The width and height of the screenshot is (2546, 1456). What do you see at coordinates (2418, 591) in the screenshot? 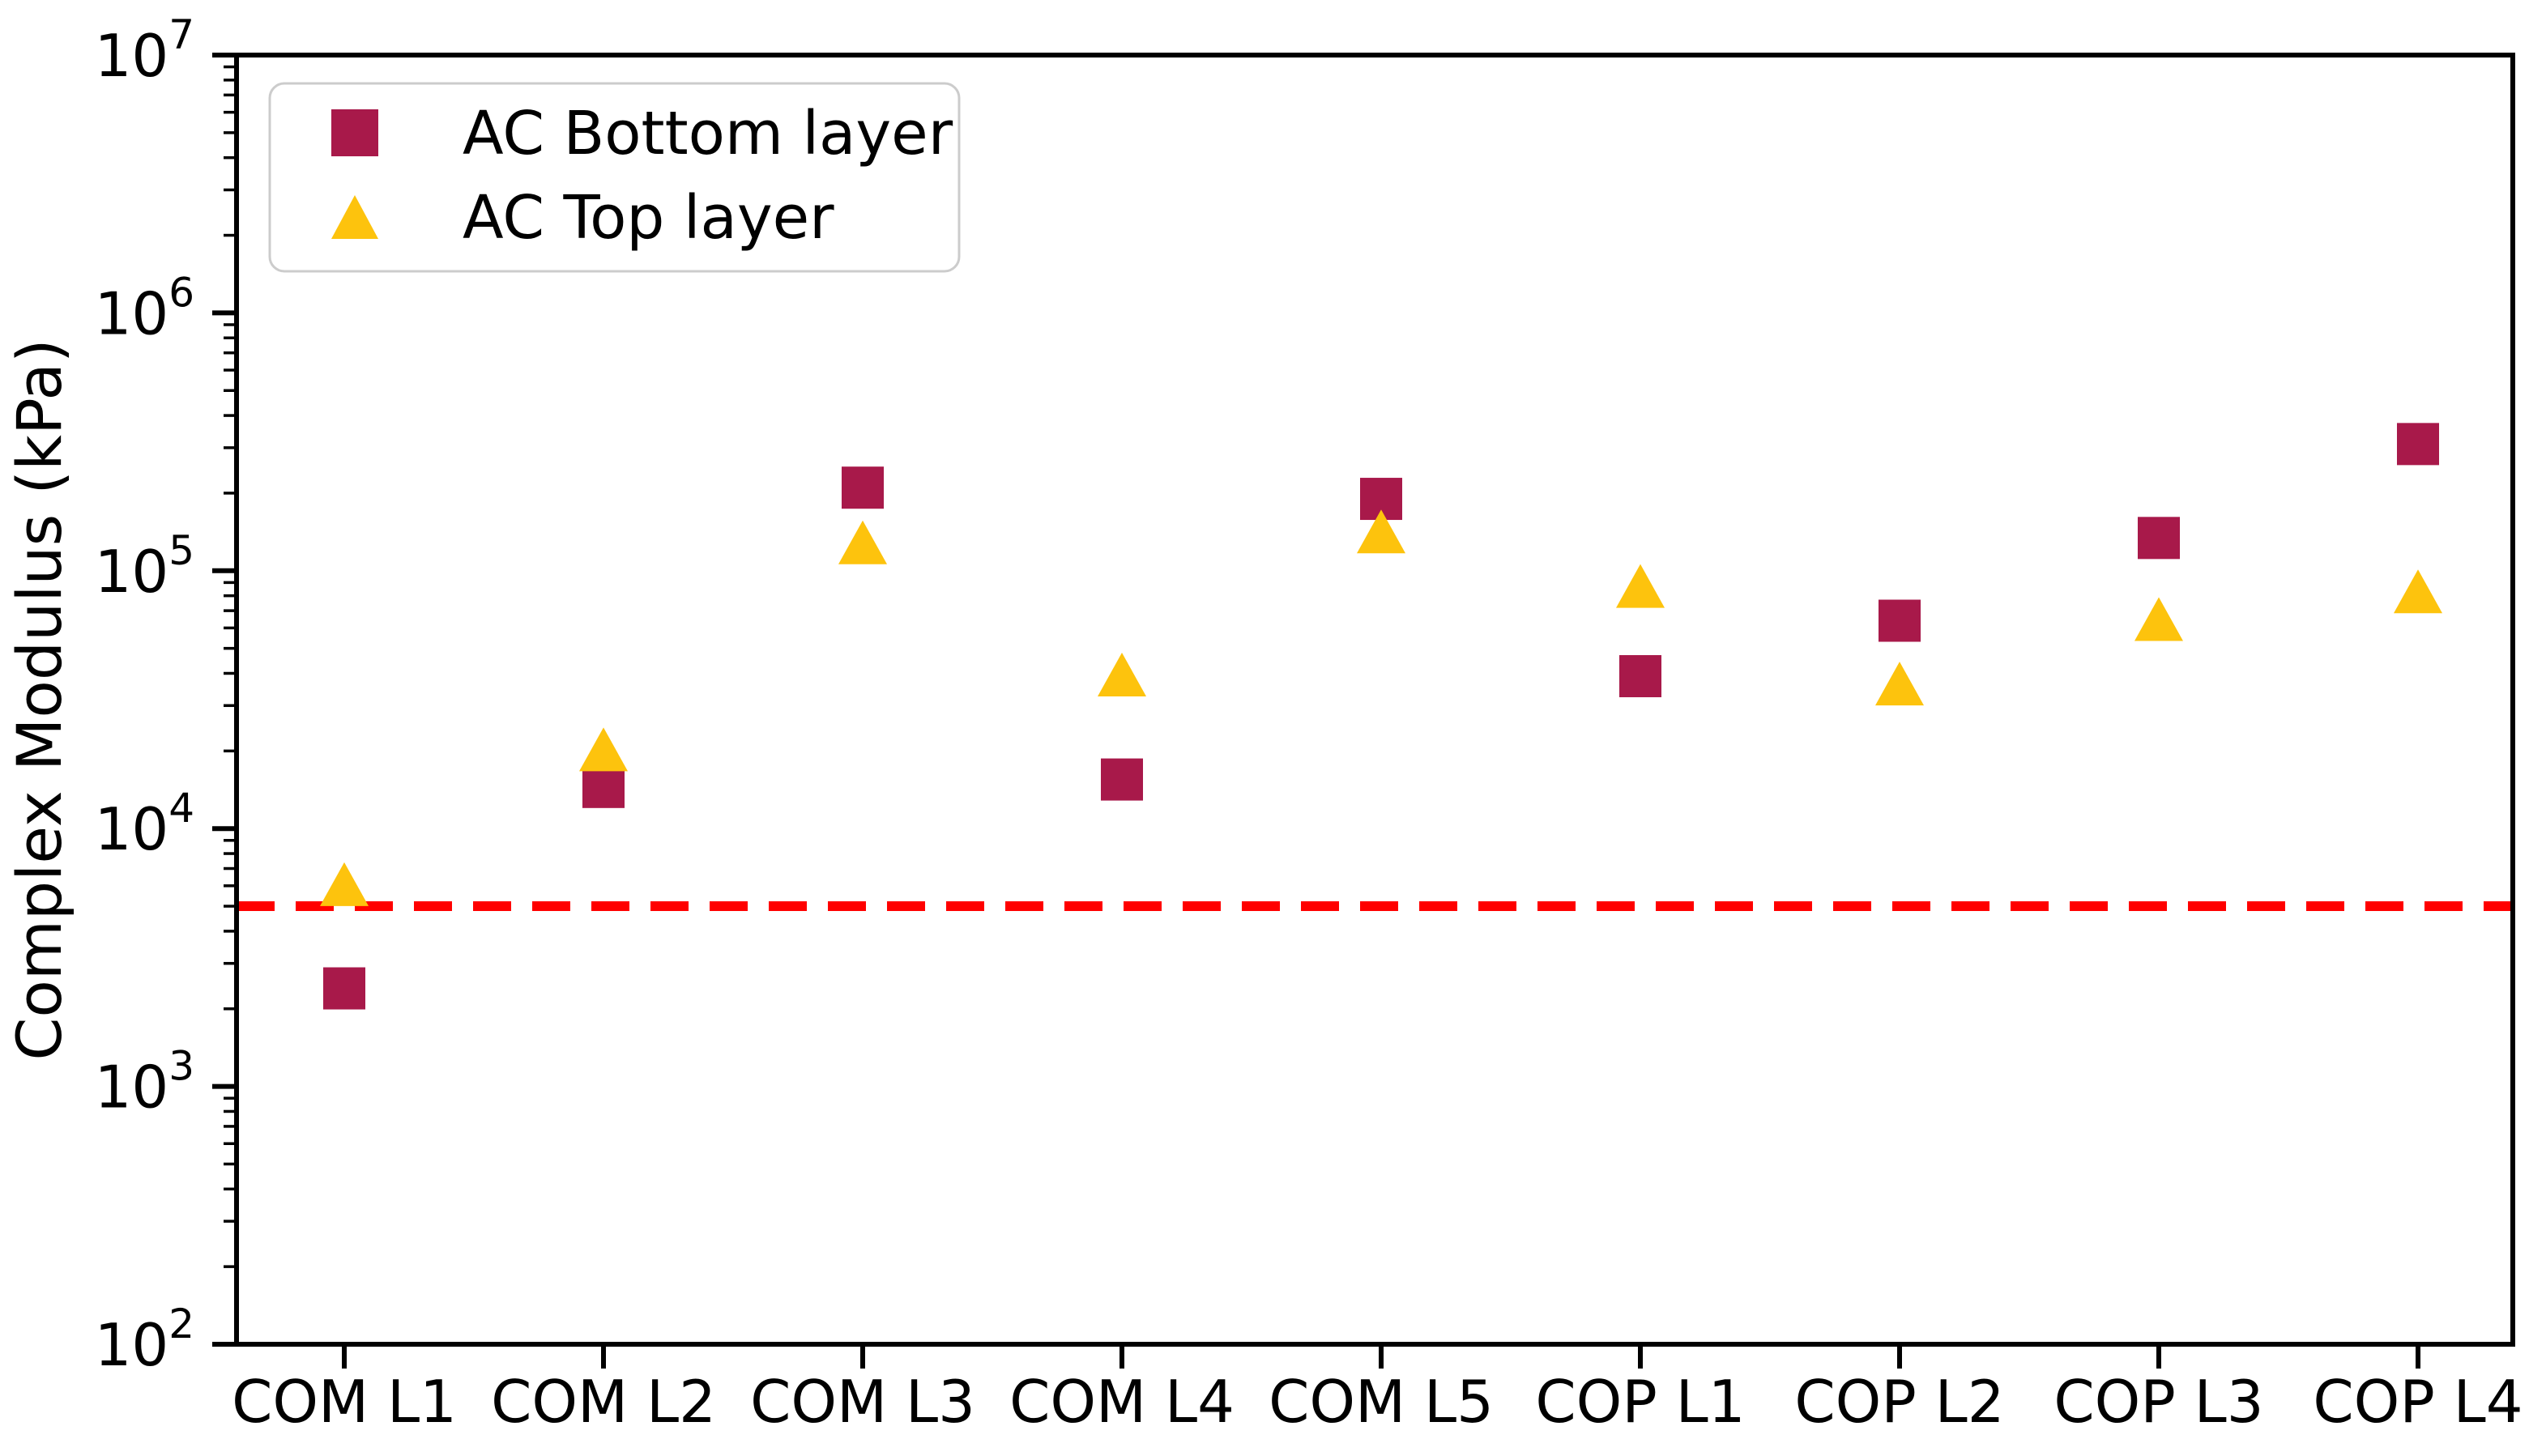
I see `data-point-ac-top-layer-cop-l4` at bounding box center [2418, 591].